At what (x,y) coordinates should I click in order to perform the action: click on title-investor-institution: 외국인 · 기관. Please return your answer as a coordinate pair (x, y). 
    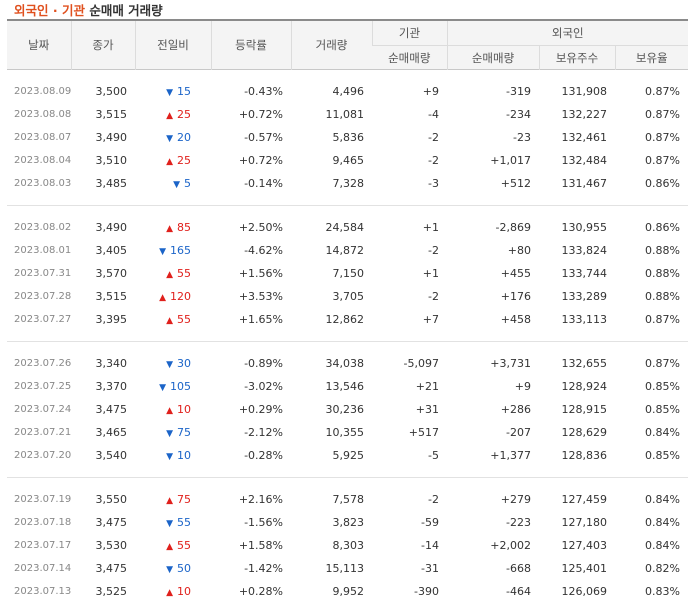
    Looking at the image, I should click on (49, 10).